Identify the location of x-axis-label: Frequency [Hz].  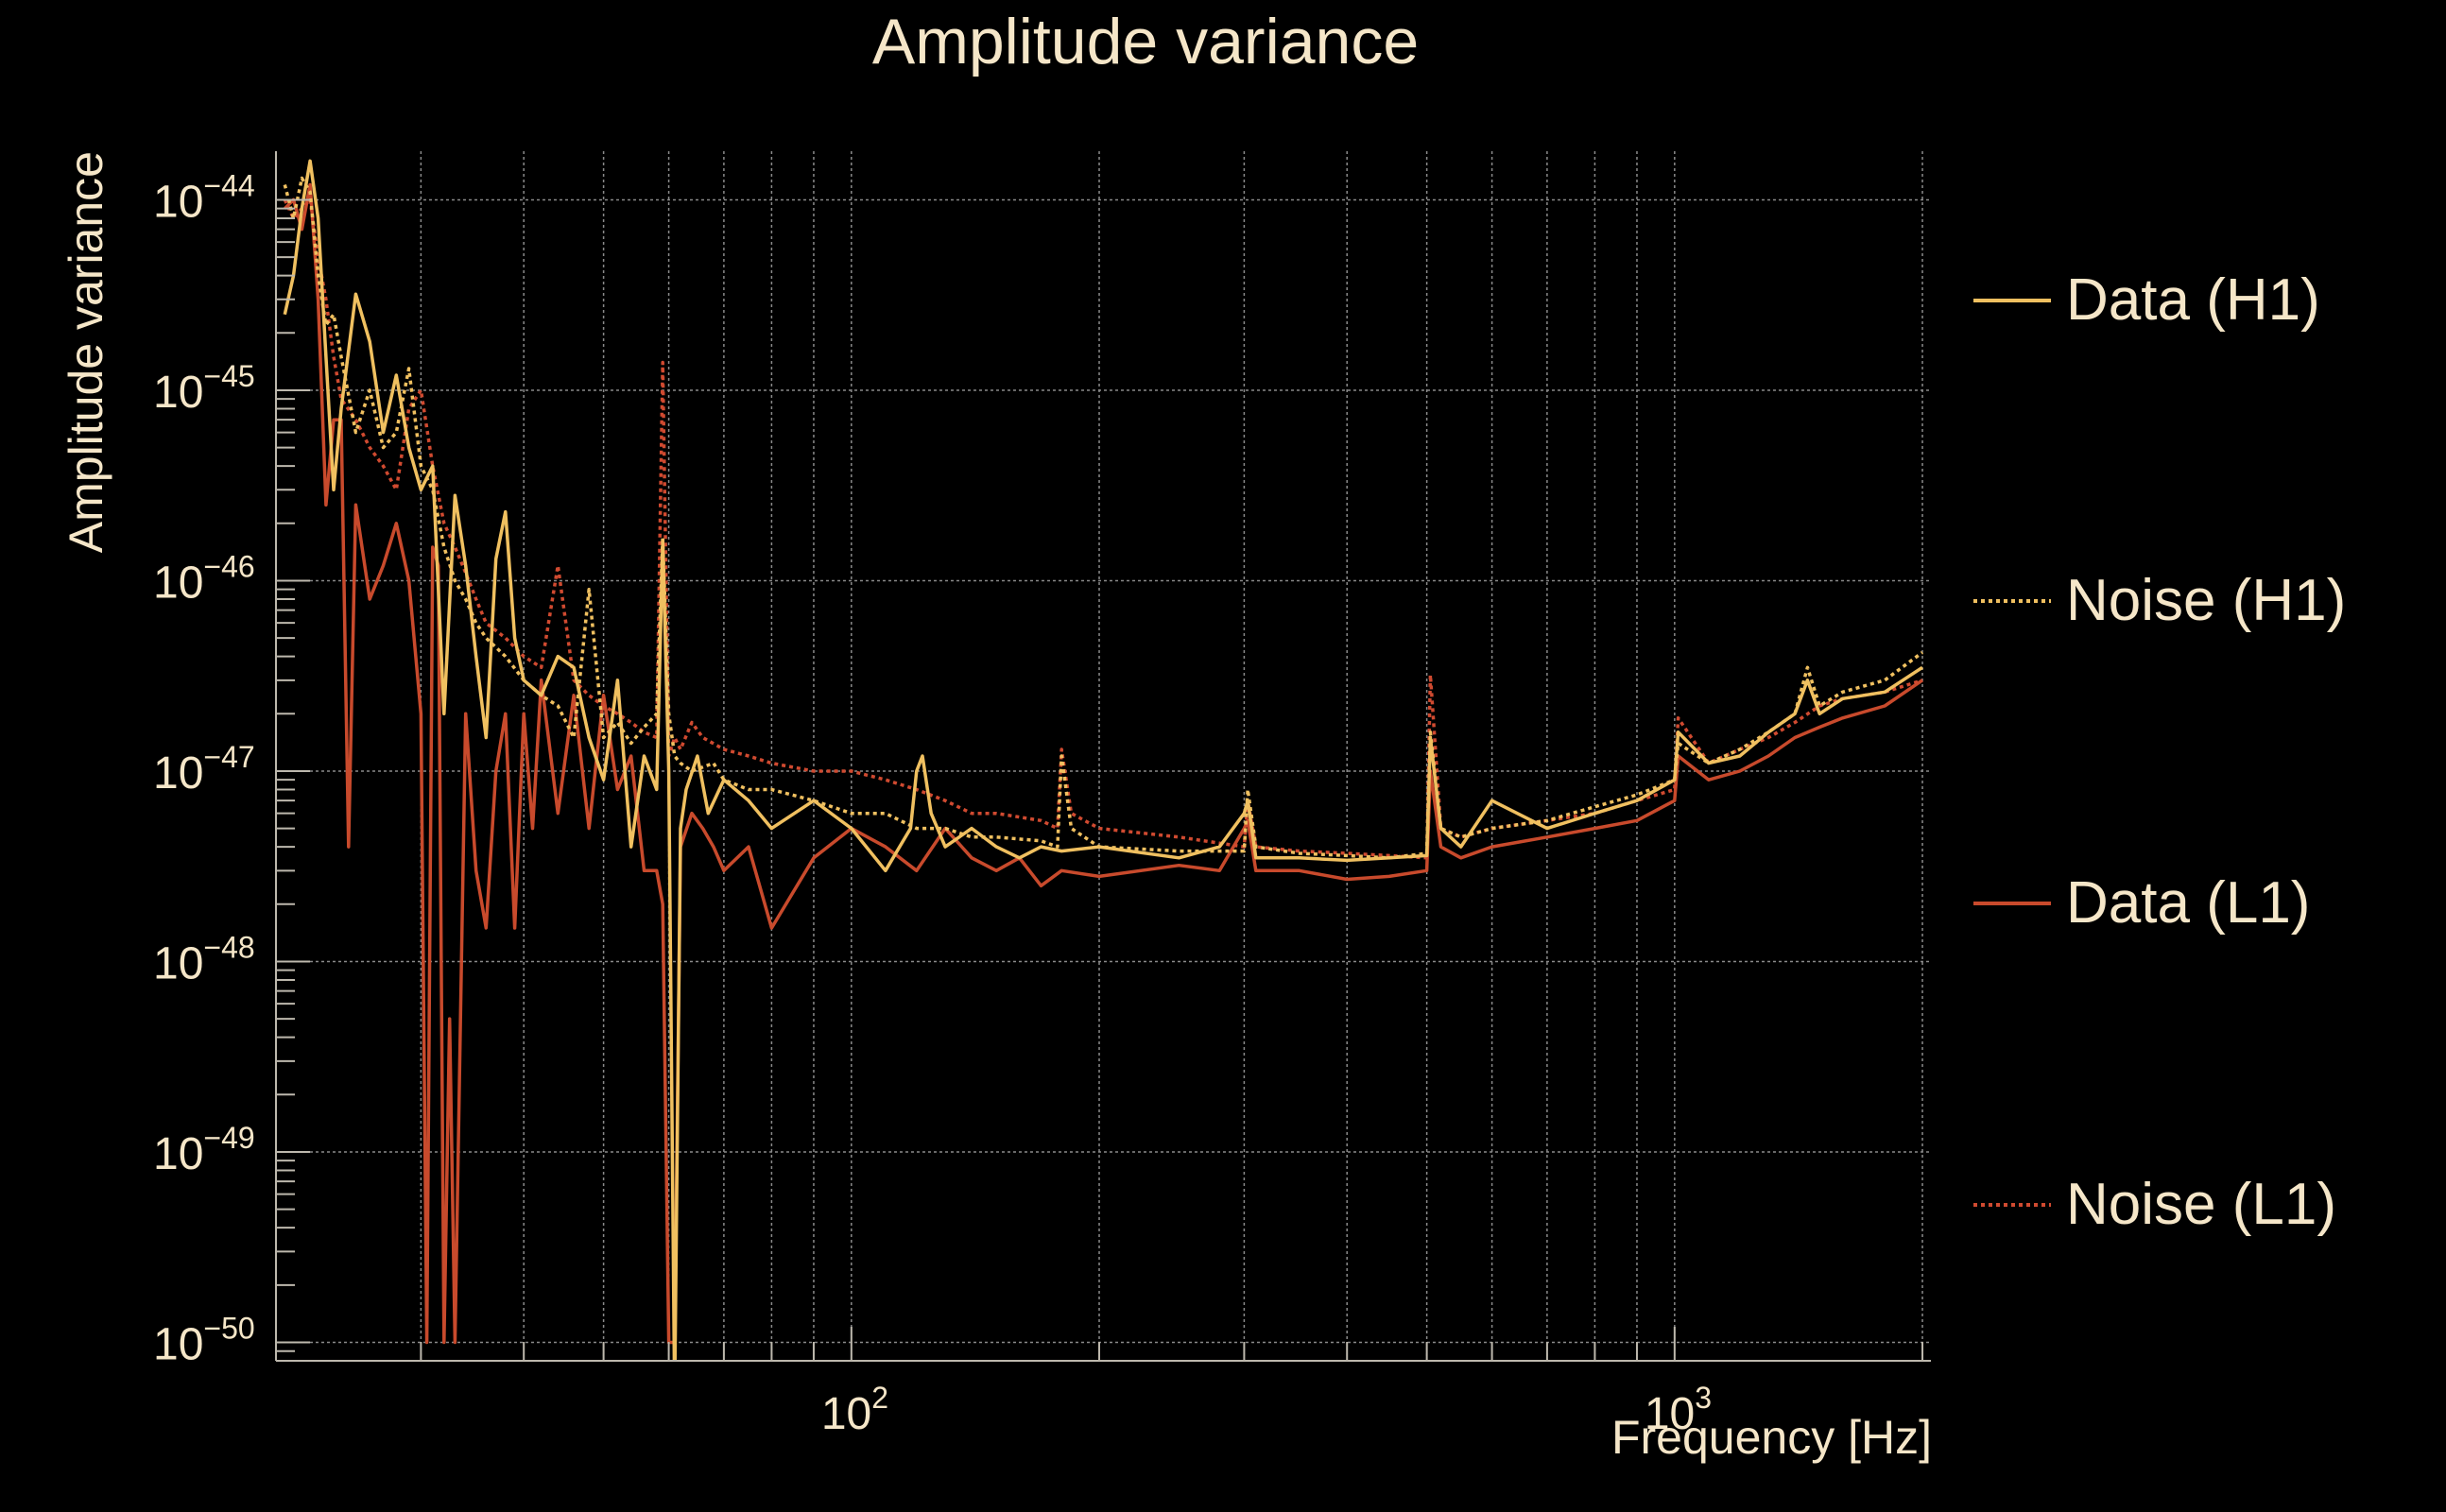
(1771, 1437).